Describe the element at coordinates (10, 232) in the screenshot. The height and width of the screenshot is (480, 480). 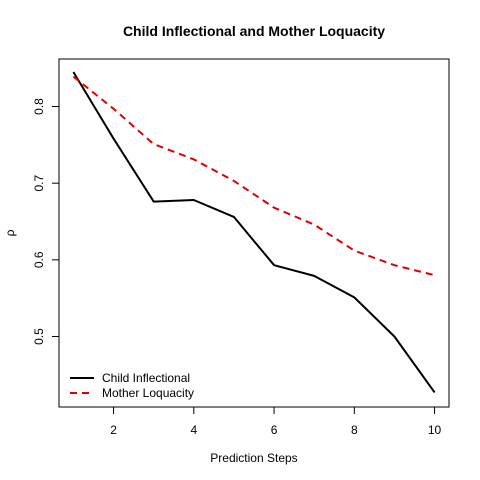
I see `y-axis-label: ρ` at that location.